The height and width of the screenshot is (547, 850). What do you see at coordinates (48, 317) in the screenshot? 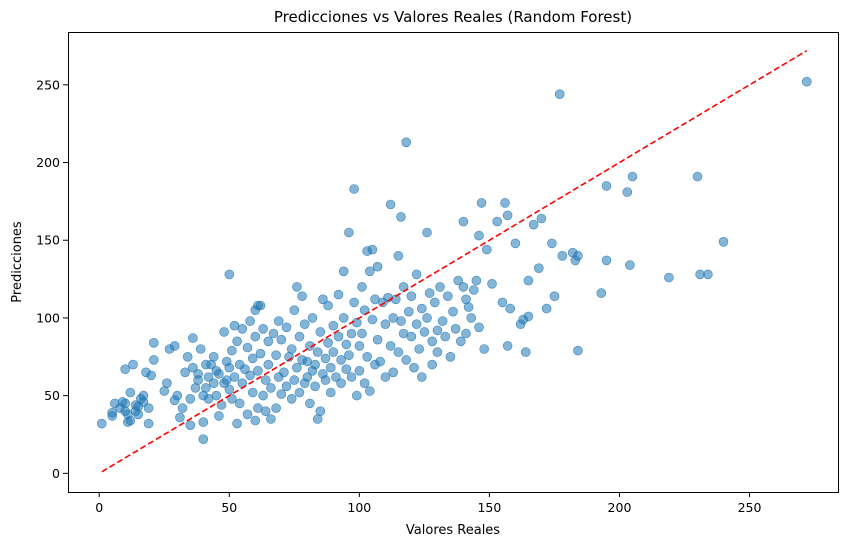
I see `y-tick-label: 100` at bounding box center [48, 317].